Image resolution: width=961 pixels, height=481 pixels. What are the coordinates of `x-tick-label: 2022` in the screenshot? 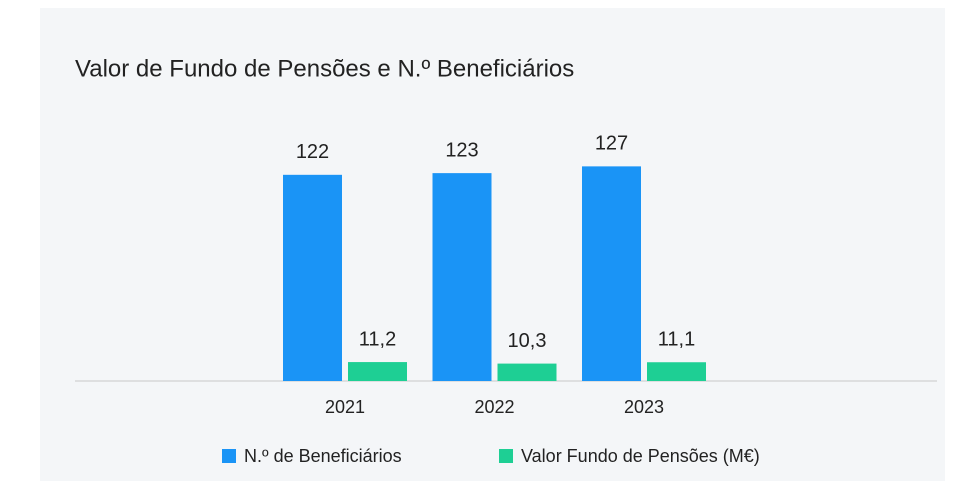 It's located at (494, 407).